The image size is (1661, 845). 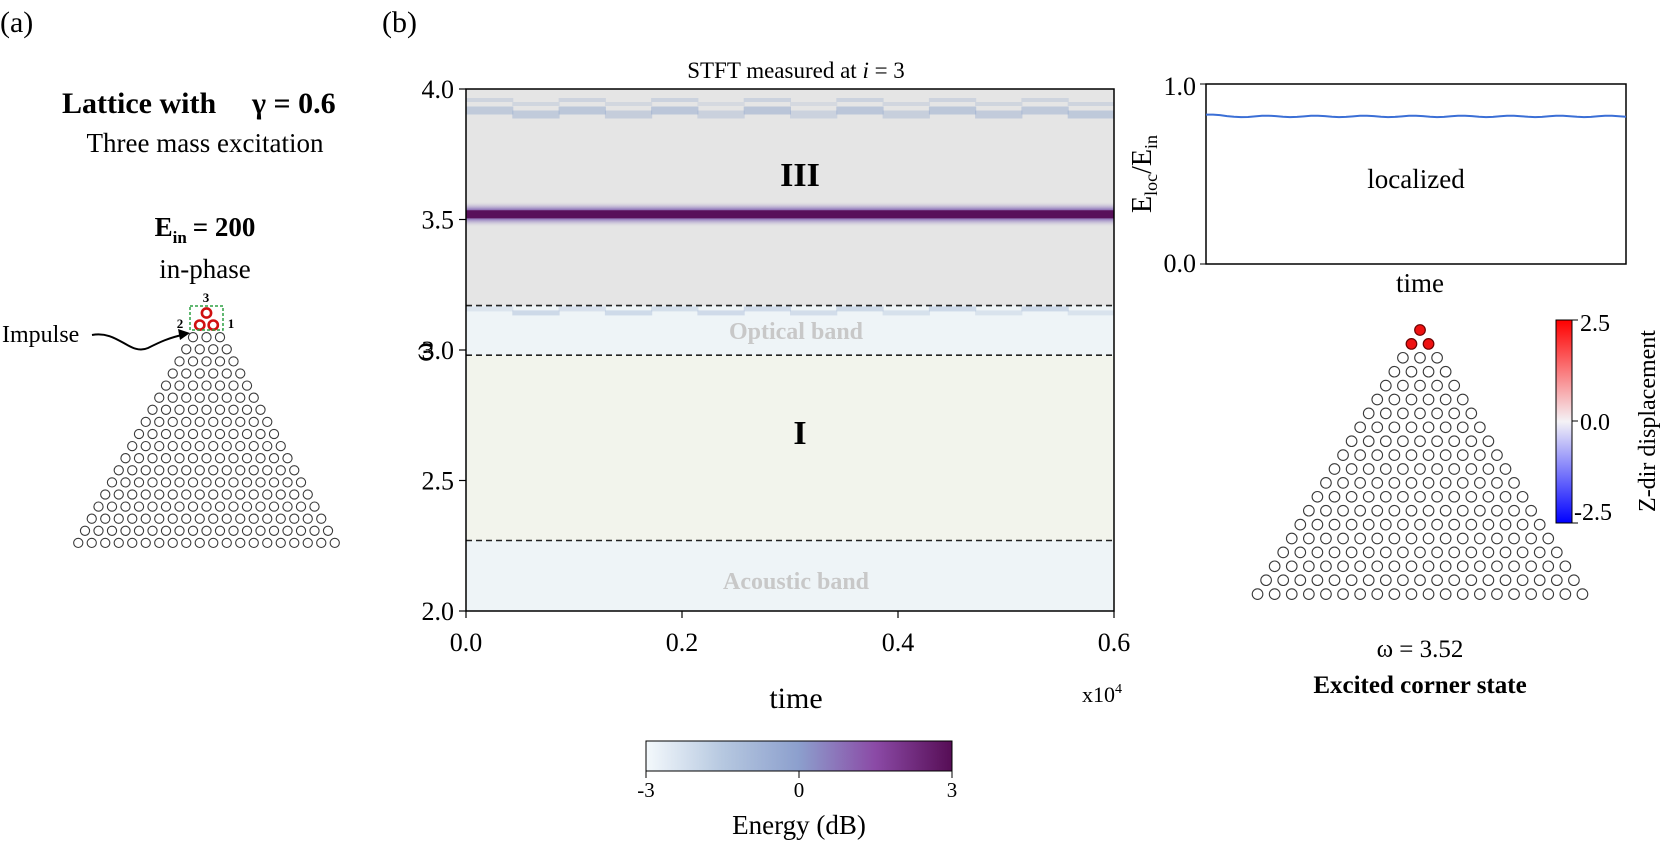 I want to click on panel-b-label: (b), so click(x=399, y=22).